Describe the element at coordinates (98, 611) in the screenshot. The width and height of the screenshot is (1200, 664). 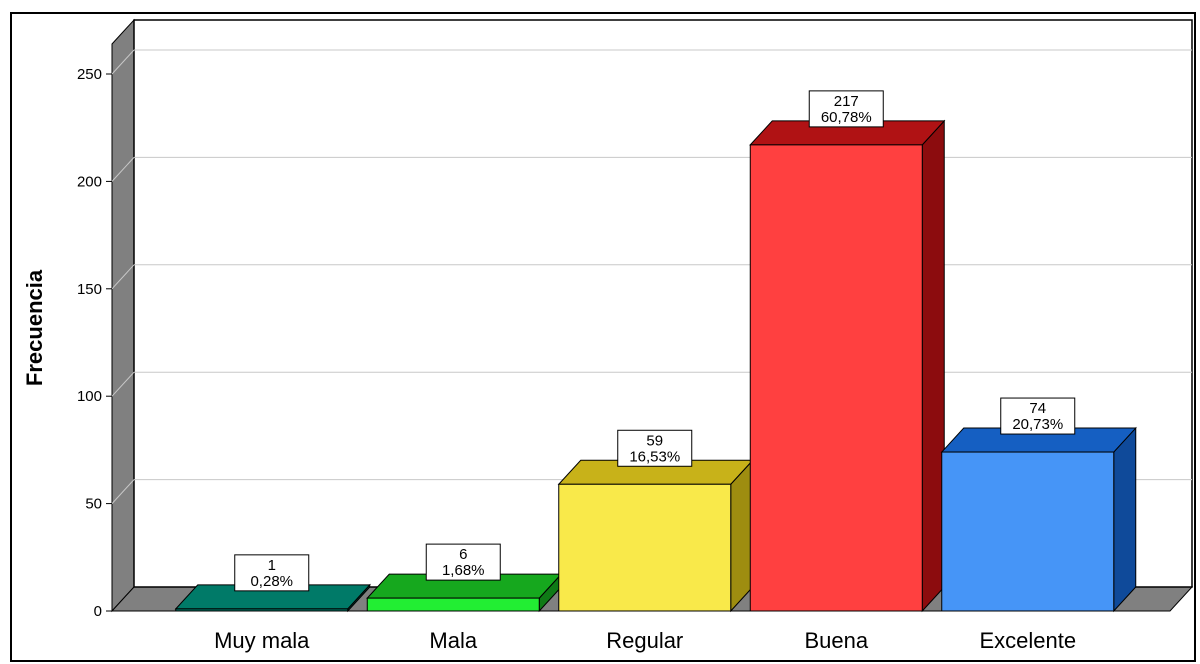
I see `y-tick-label: 0` at that location.